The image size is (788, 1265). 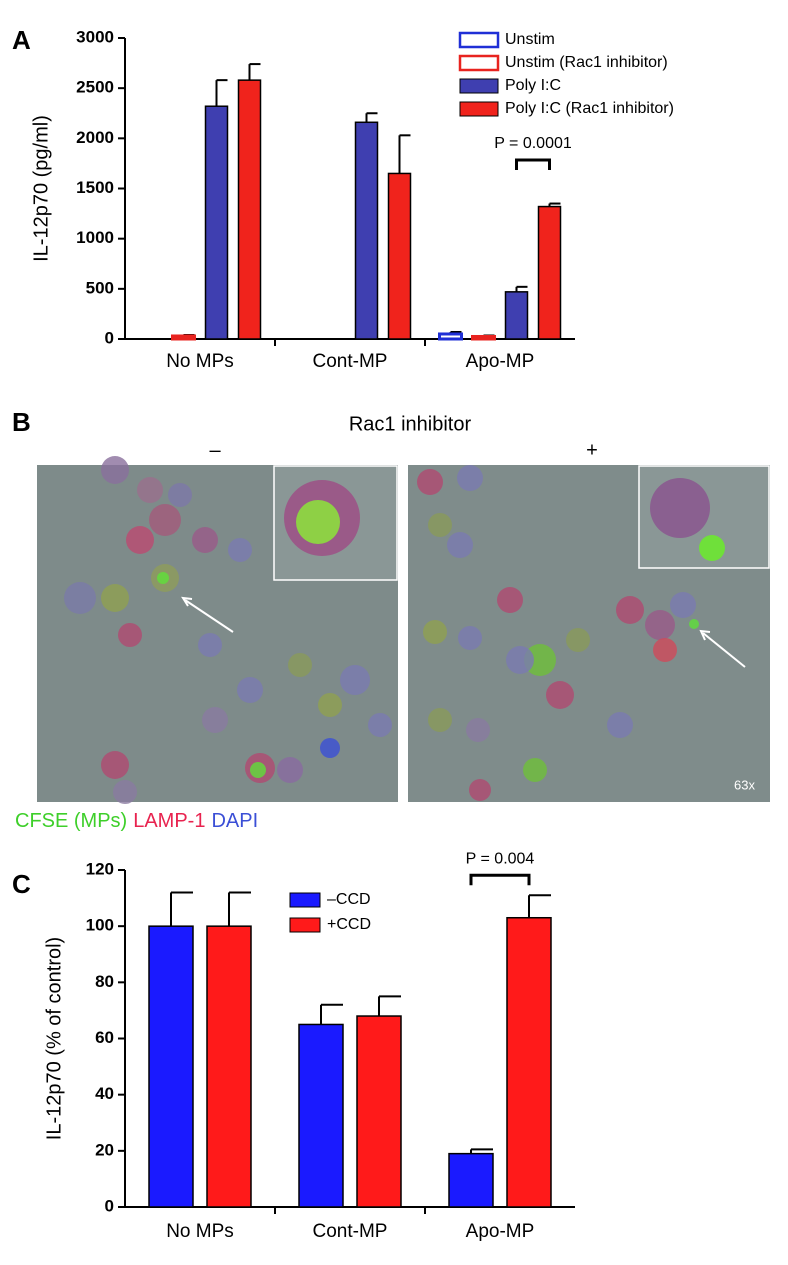 What do you see at coordinates (41, 188) in the screenshot?
I see `y-axis-label: IL-12p70 (pg/ml)` at bounding box center [41, 188].